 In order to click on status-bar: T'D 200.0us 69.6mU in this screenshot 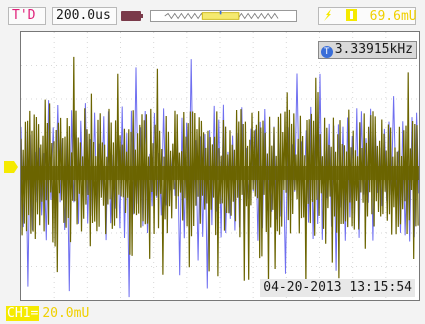, I will do `click(212, 15)`.